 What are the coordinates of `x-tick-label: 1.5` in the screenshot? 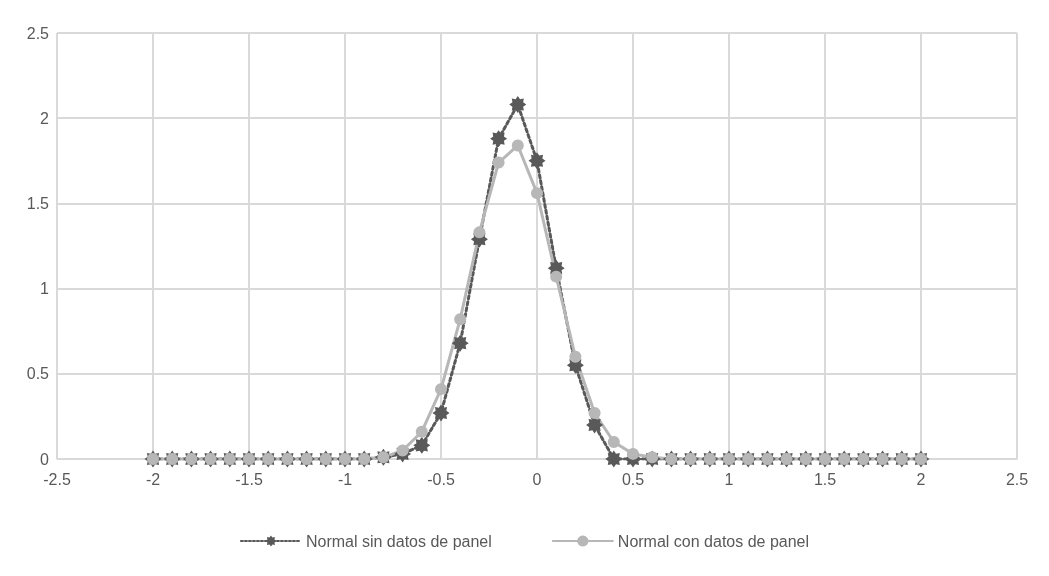 It's located at (825, 479).